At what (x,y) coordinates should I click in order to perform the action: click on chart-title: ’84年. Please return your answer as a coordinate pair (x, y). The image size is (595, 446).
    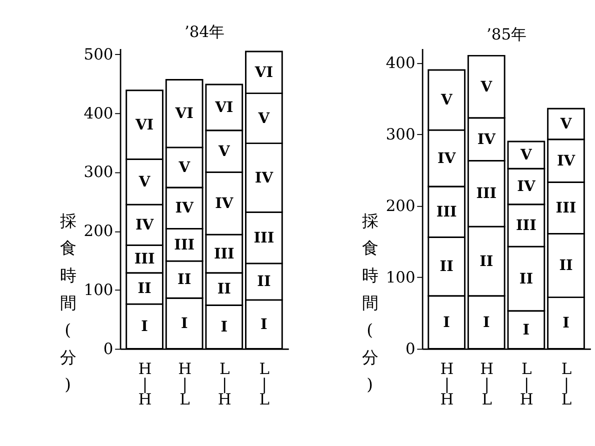
    Looking at the image, I should click on (204, 32).